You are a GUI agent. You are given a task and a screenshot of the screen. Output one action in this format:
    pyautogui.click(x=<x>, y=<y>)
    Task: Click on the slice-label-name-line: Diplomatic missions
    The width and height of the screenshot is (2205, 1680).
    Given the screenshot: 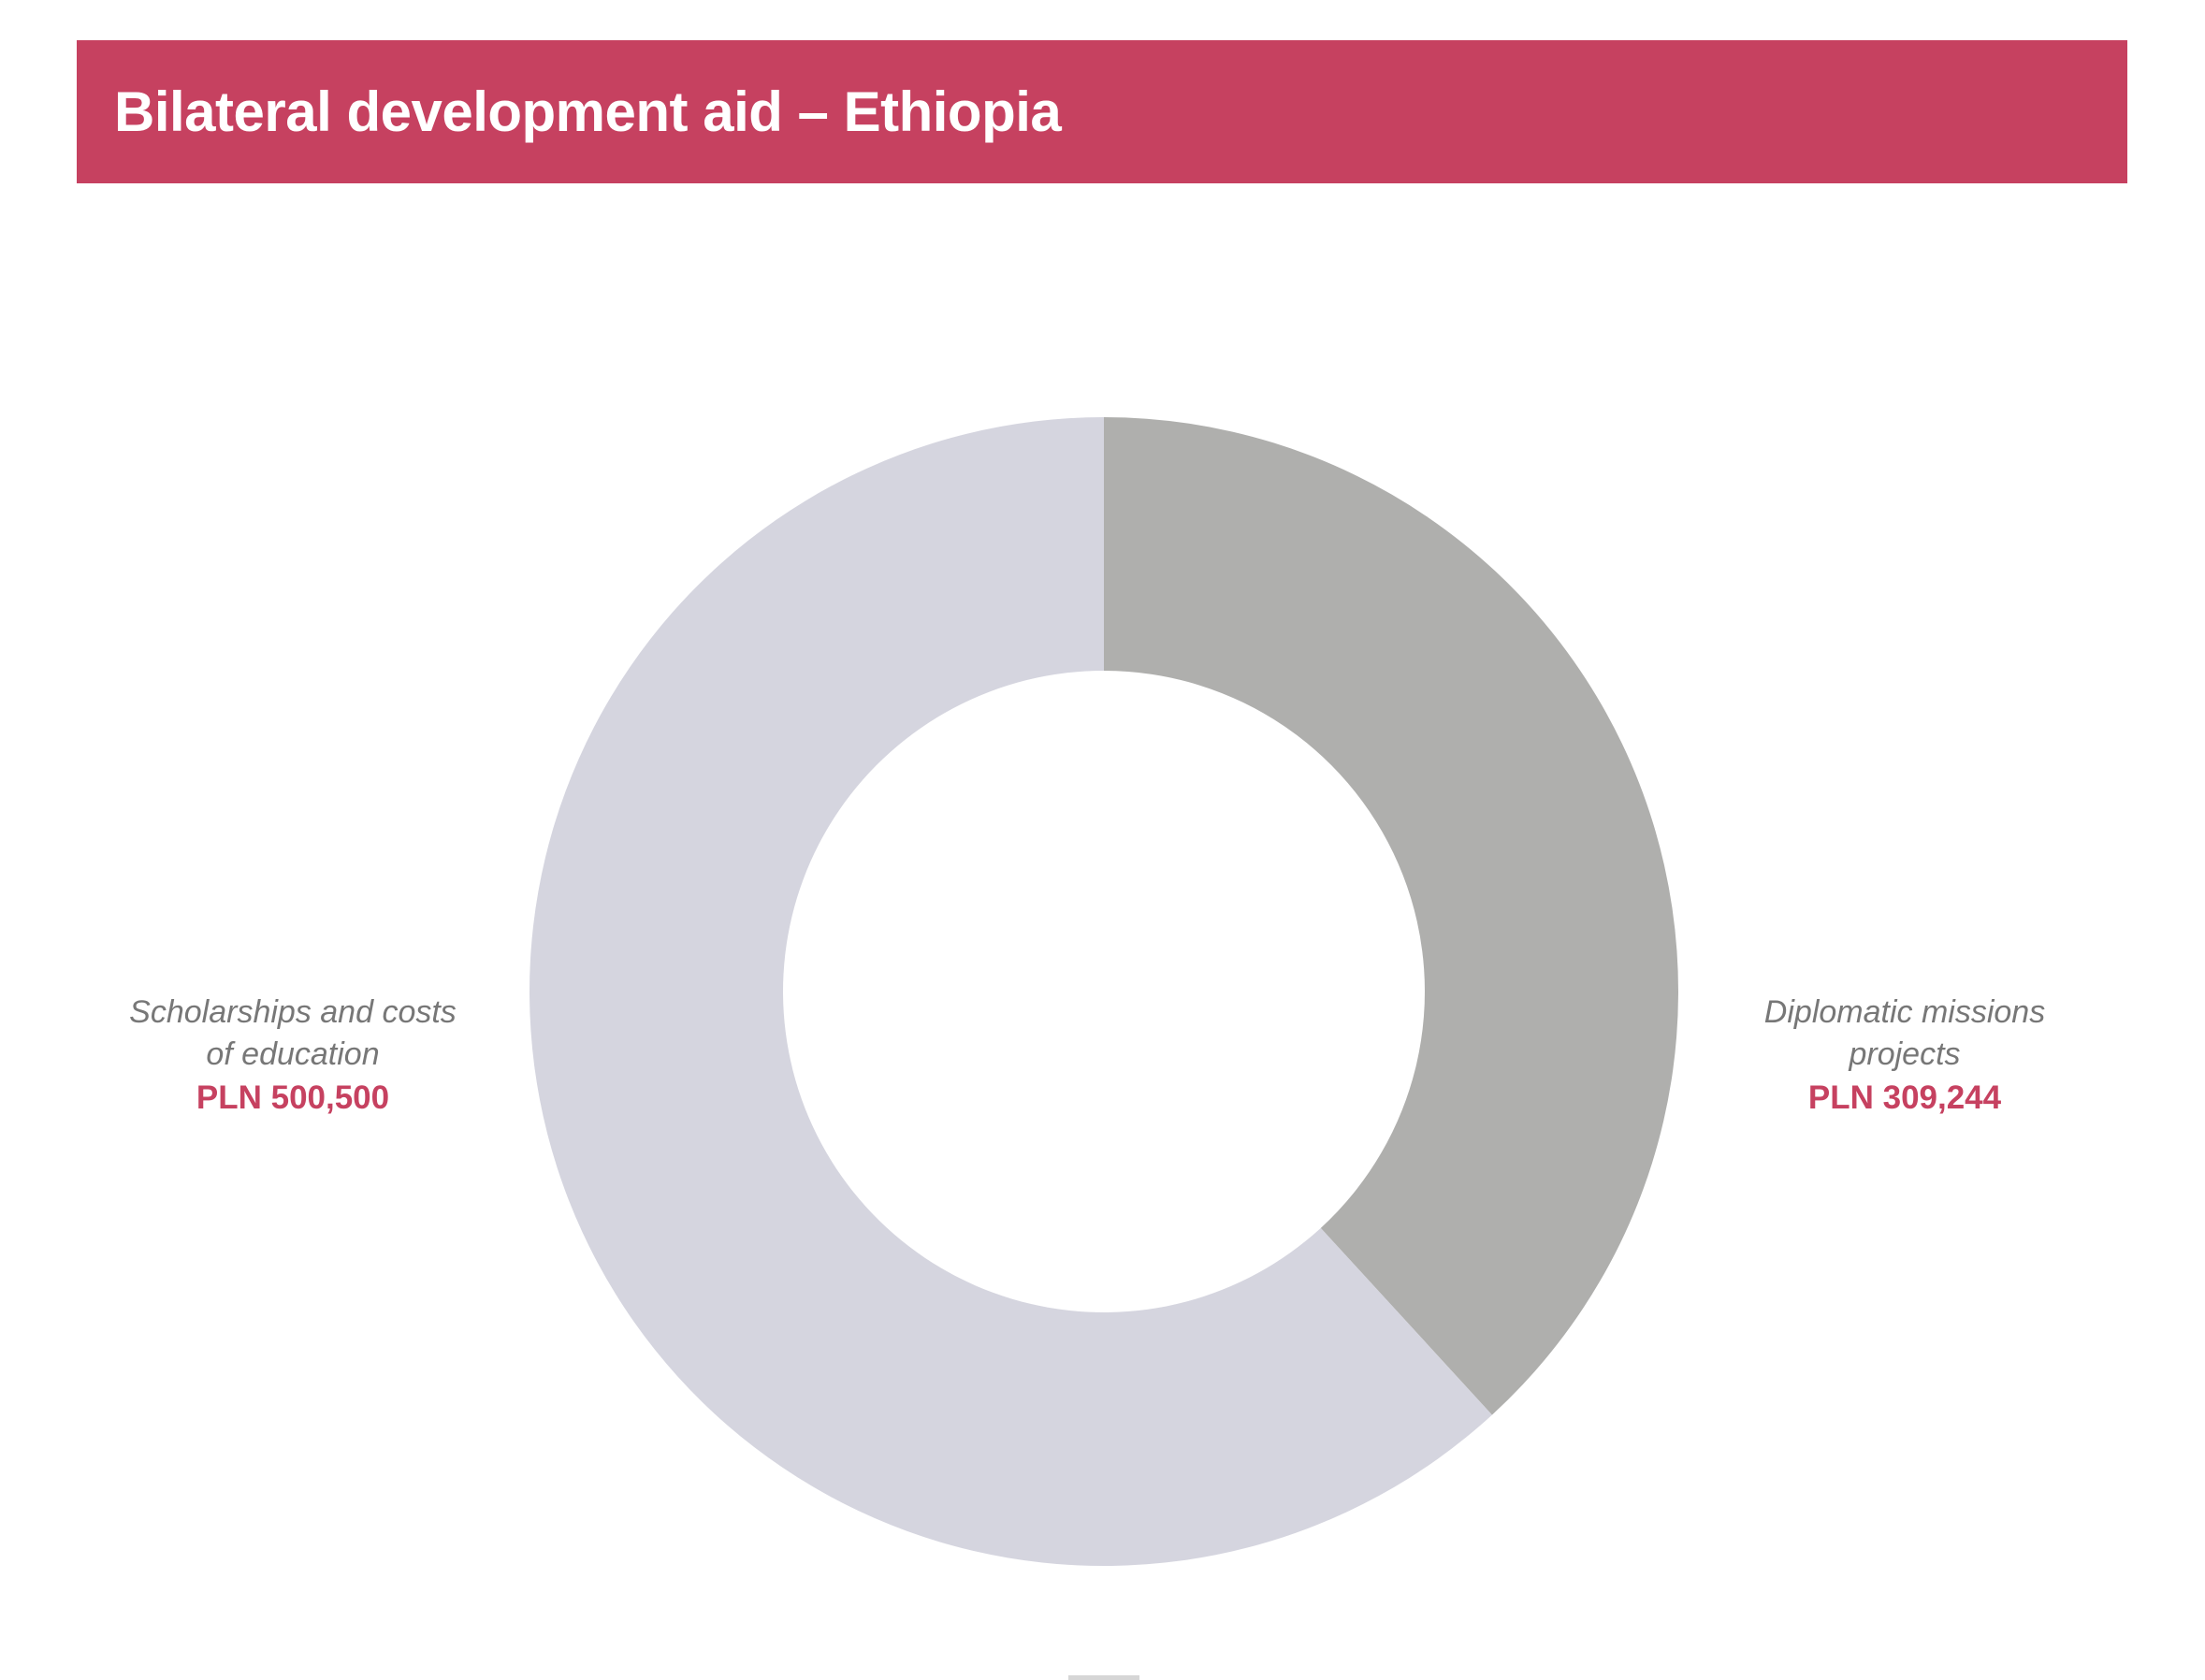 What is the action you would take?
    pyautogui.click(x=1904, y=1012)
    